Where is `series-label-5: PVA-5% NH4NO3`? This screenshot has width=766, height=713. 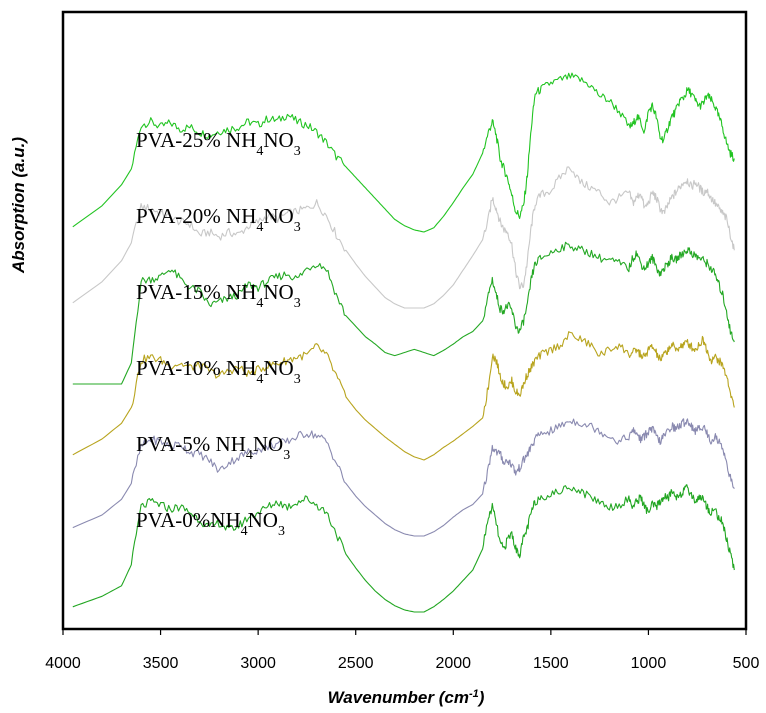 series-label-5: PVA-5% NH4NO3 is located at coordinates (213, 447).